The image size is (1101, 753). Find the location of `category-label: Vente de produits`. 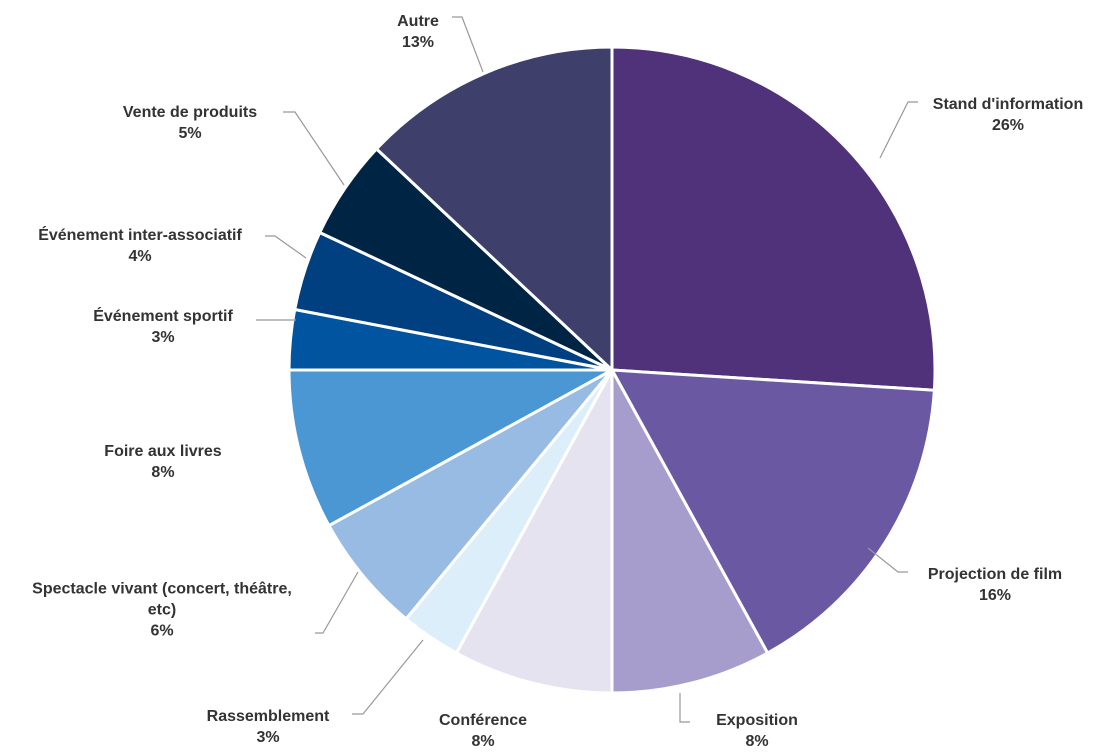

category-label: Vente de produits is located at coordinates (190, 112).